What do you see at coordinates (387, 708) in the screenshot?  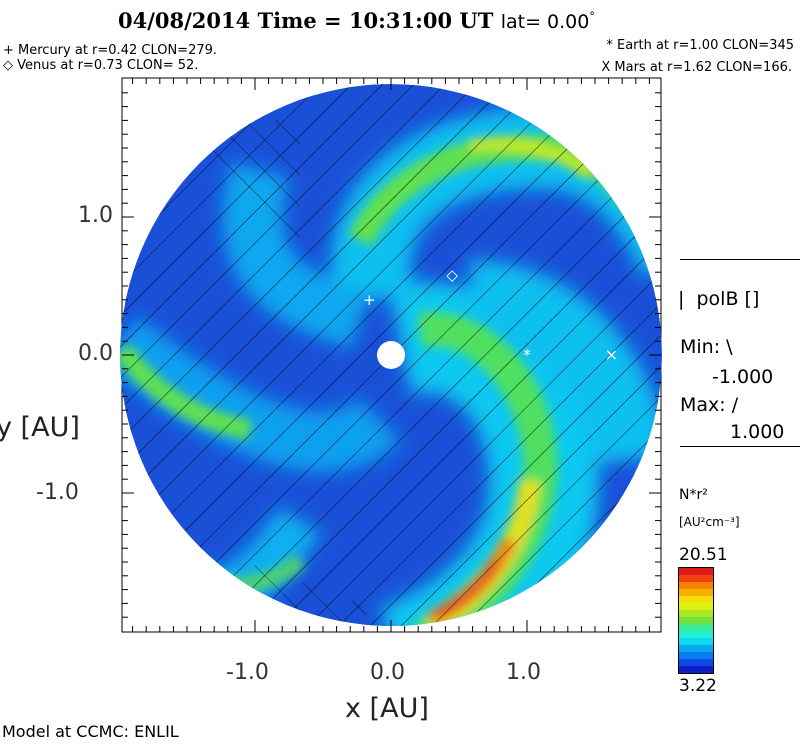 I see `x-axis-label: x [AU]` at bounding box center [387, 708].